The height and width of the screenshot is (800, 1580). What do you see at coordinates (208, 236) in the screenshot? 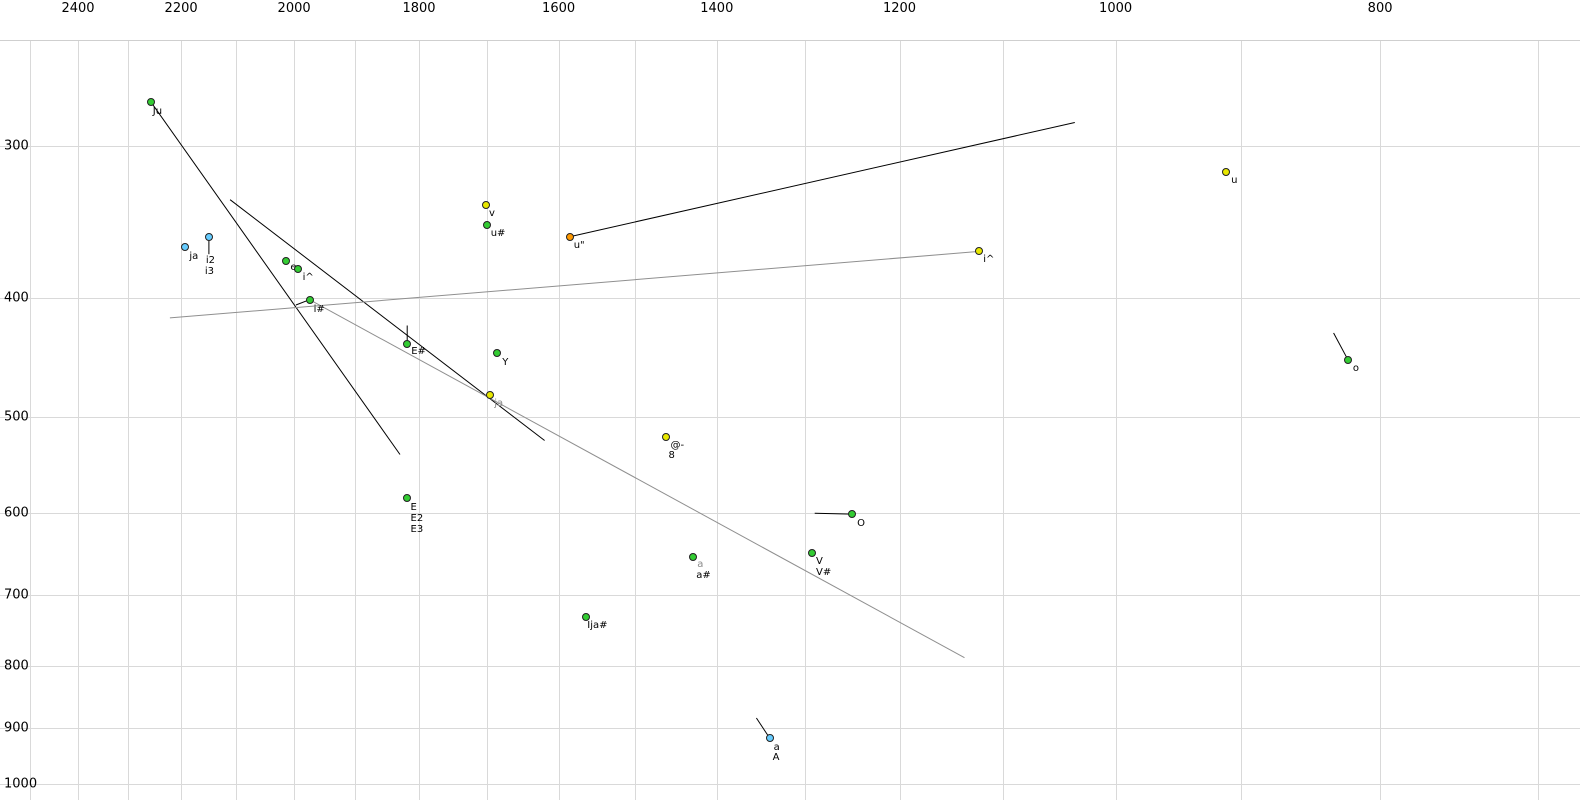
I see `data-point-i2-i3` at bounding box center [208, 236].